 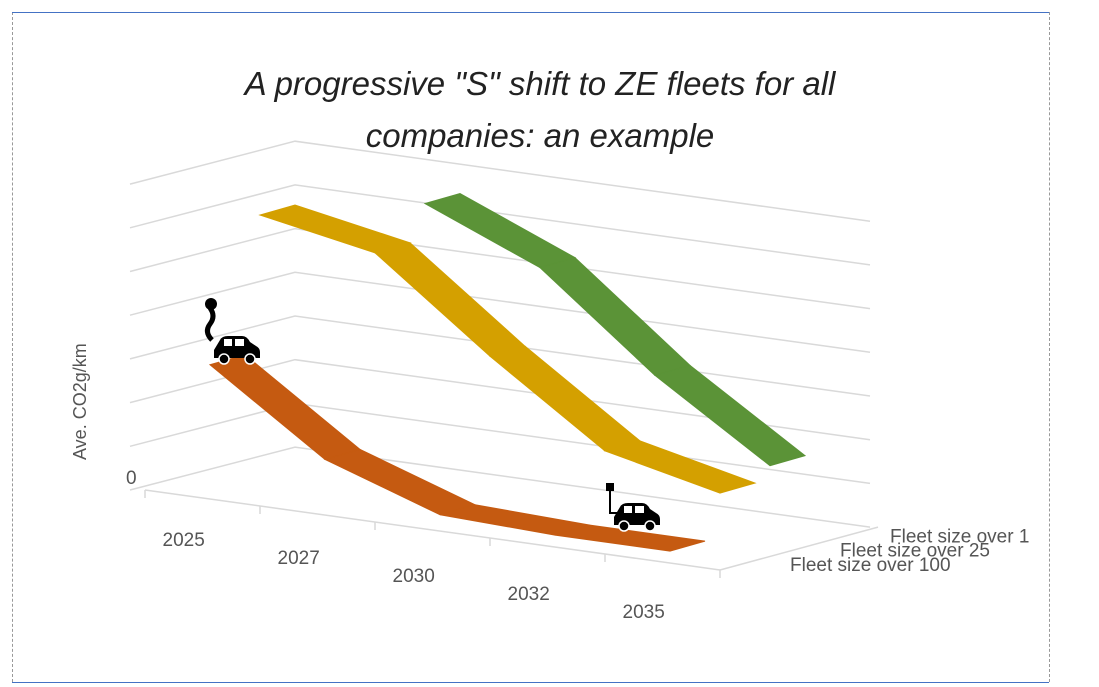 What do you see at coordinates (232, 331) in the screenshot?
I see `polluting-car-icon` at bounding box center [232, 331].